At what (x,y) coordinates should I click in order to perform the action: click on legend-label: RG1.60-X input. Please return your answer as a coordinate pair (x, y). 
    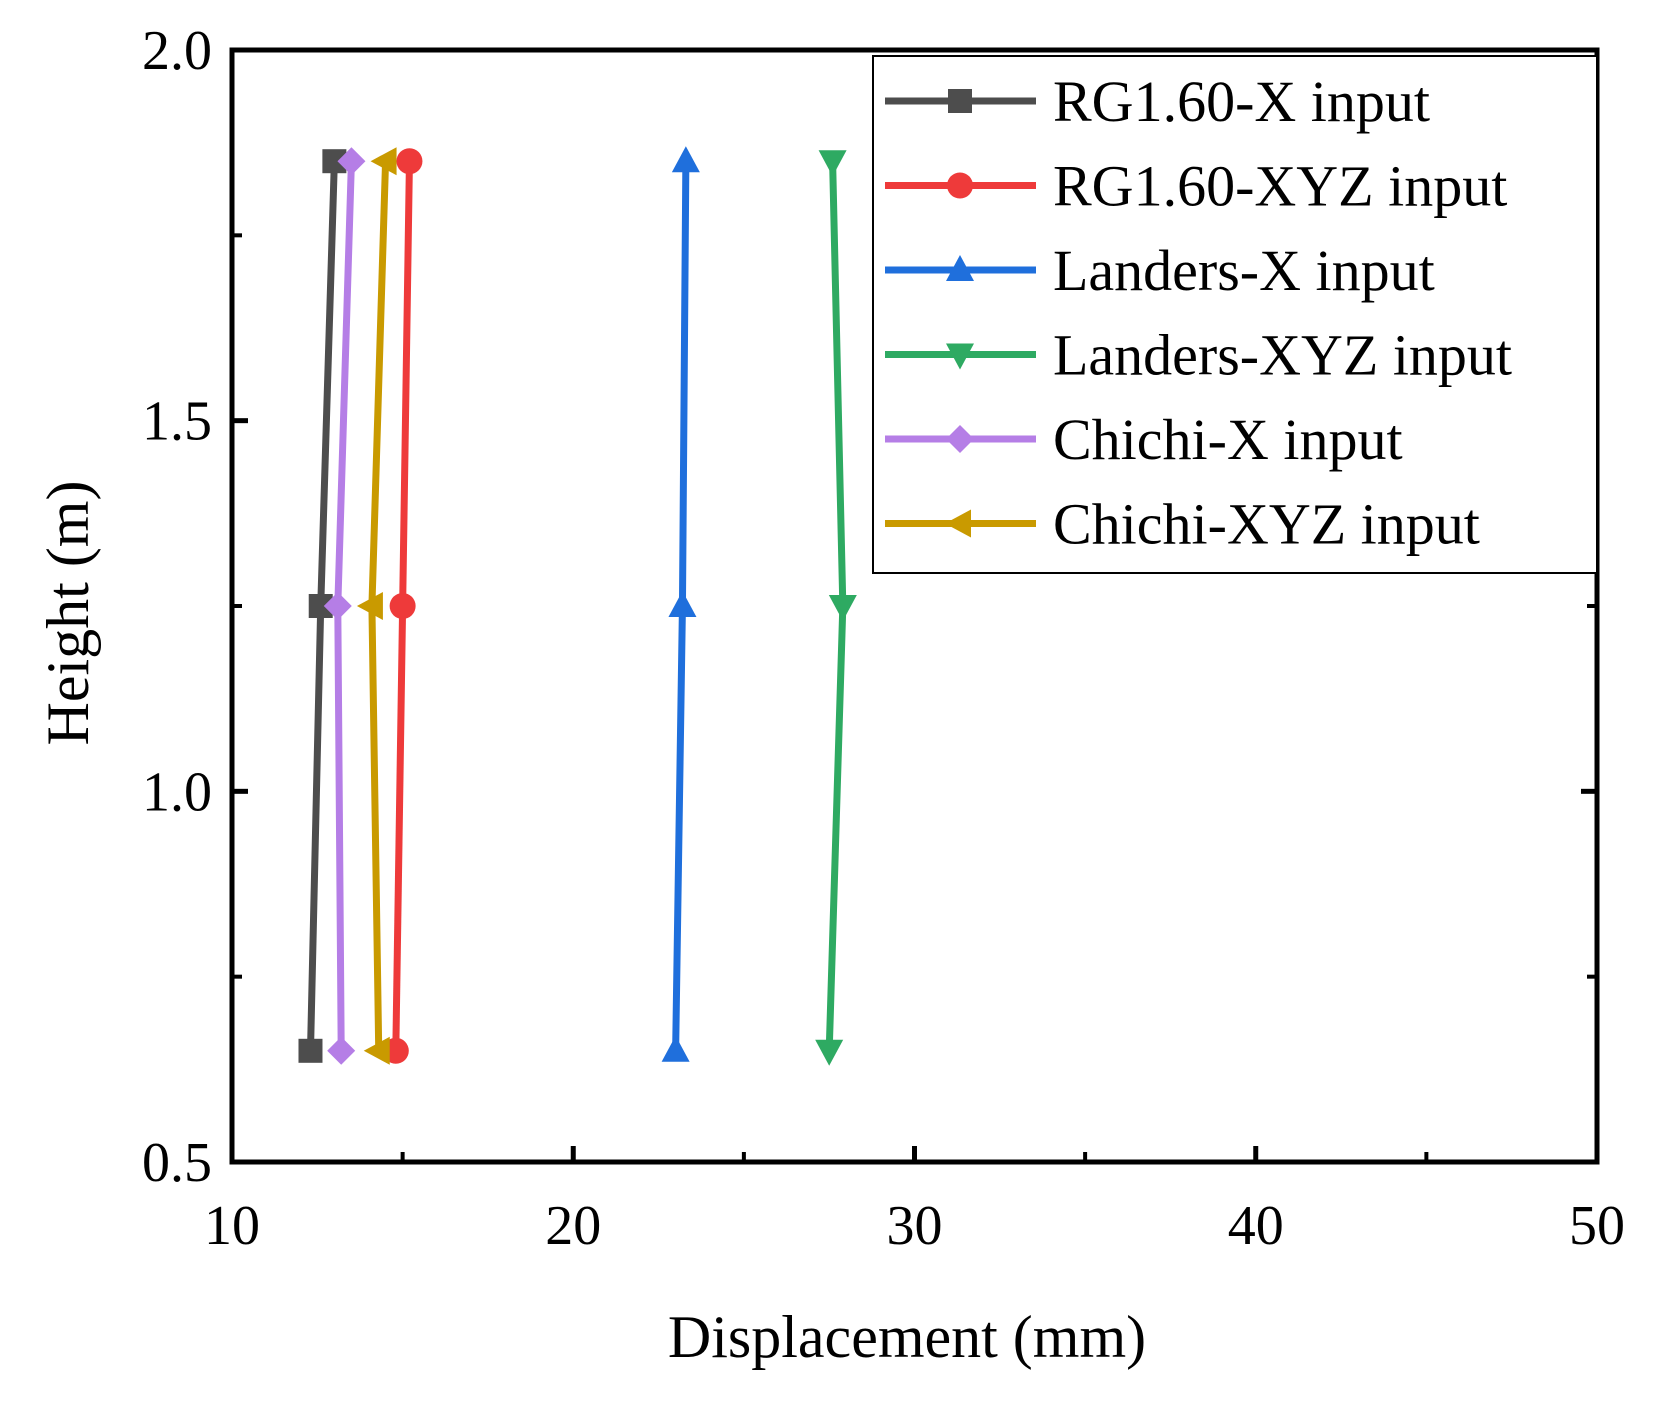
    Looking at the image, I should click on (1241, 101).